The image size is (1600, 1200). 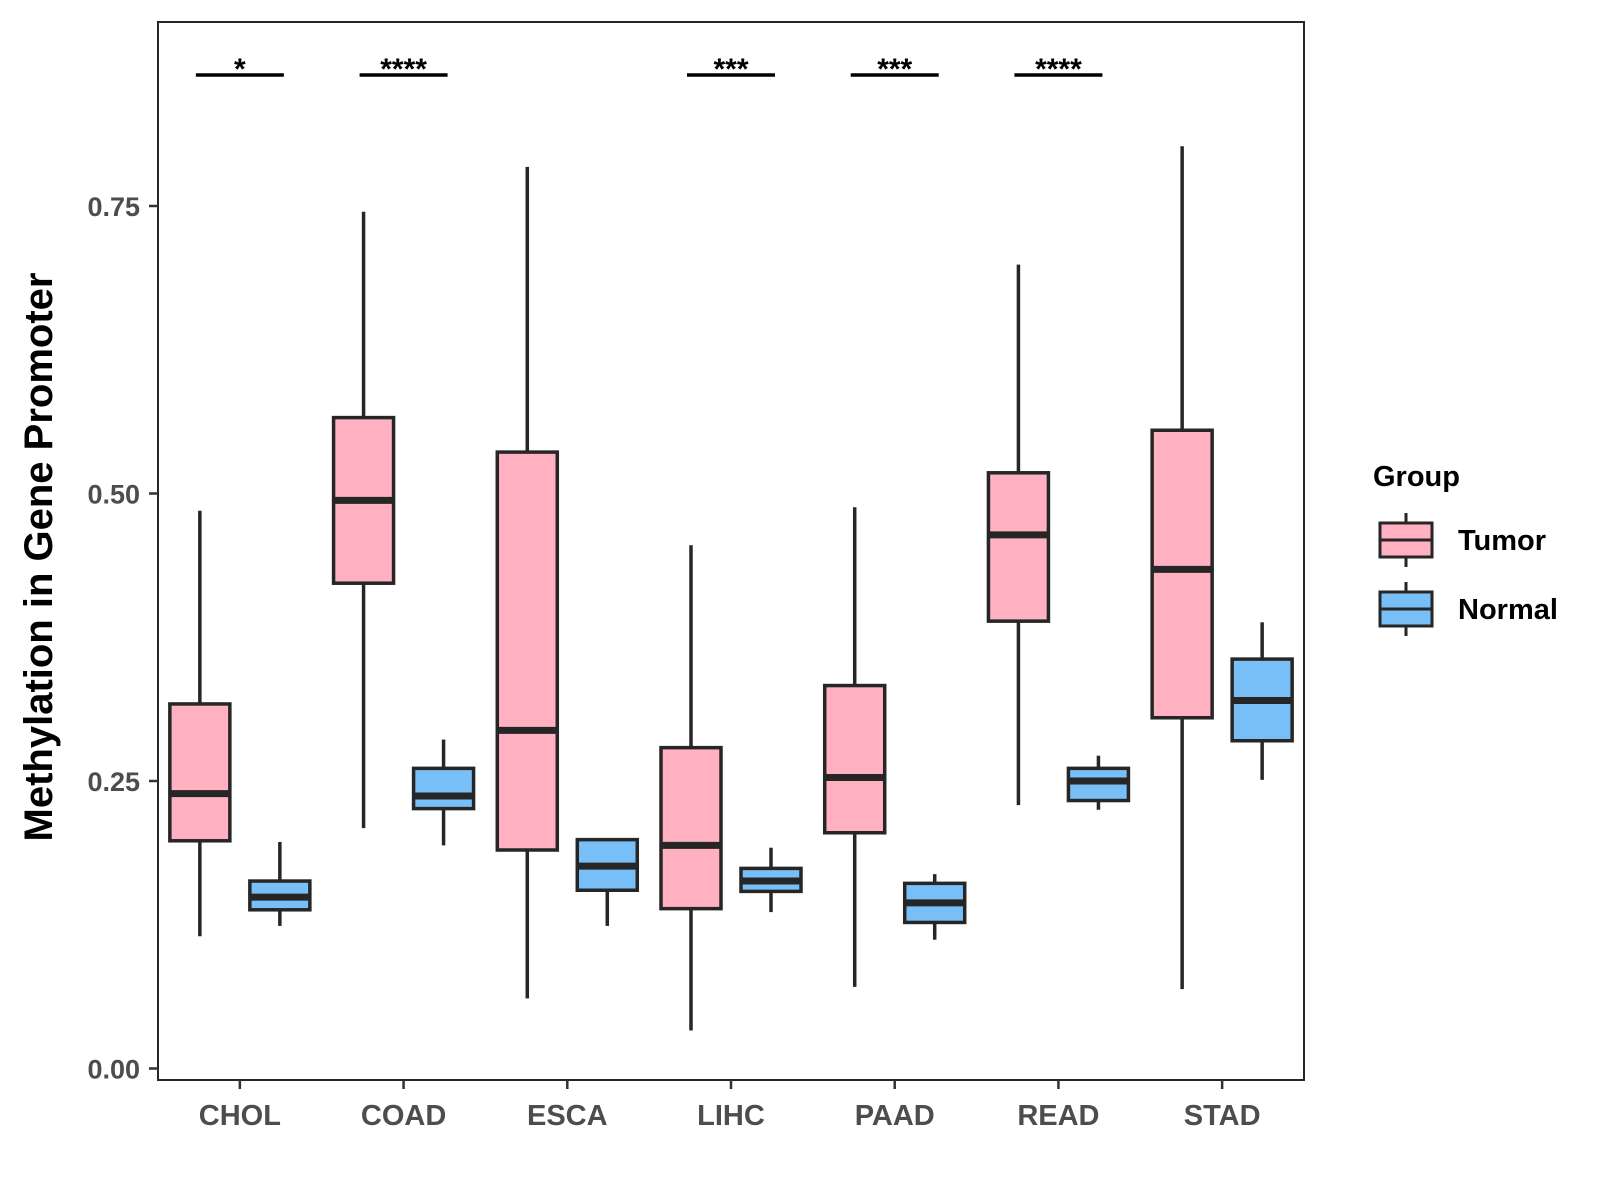 I want to click on box-normal-read, so click(x=1098, y=782).